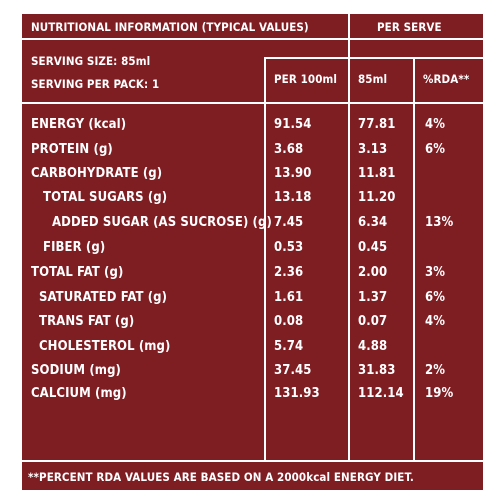 The height and width of the screenshot is (500, 500). Describe the element at coordinates (377, 124) in the screenshot. I see `serve-value: 77.81` at that location.